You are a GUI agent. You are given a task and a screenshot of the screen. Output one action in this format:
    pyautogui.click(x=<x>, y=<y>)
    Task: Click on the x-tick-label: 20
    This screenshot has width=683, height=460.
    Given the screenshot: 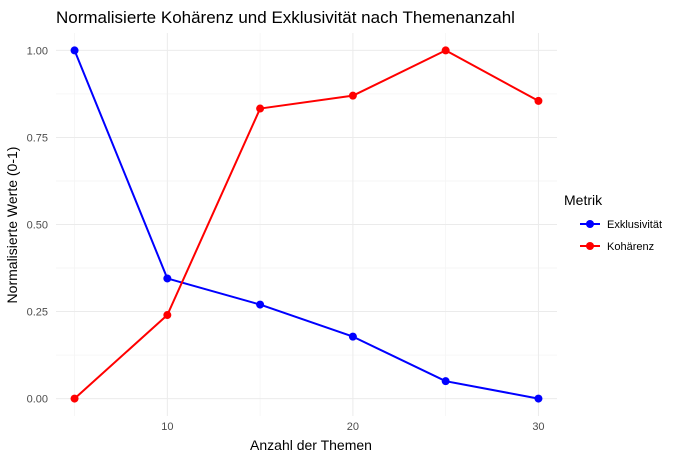 What is the action you would take?
    pyautogui.click(x=353, y=427)
    